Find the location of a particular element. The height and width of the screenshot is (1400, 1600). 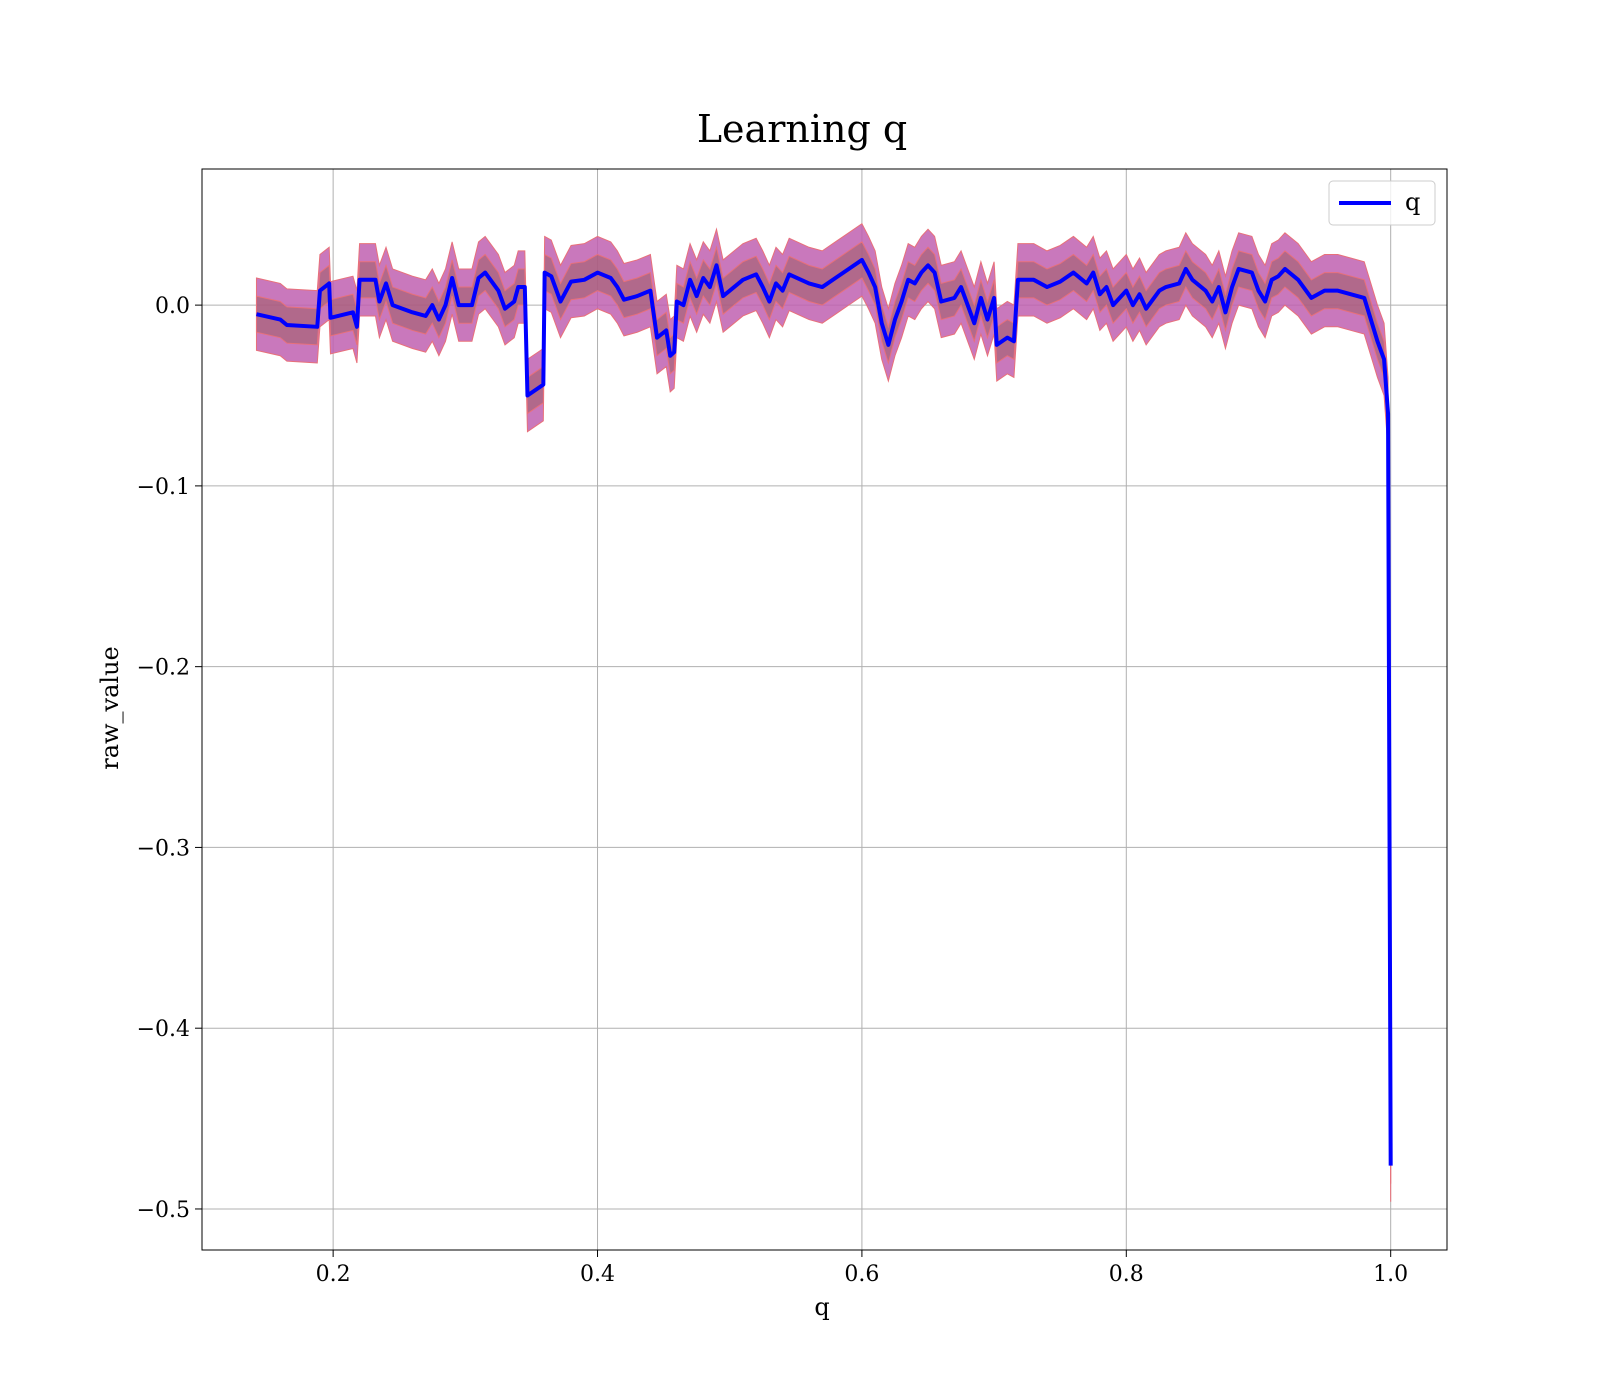

y-tick-label: −0.4 is located at coordinates (163, 1029).